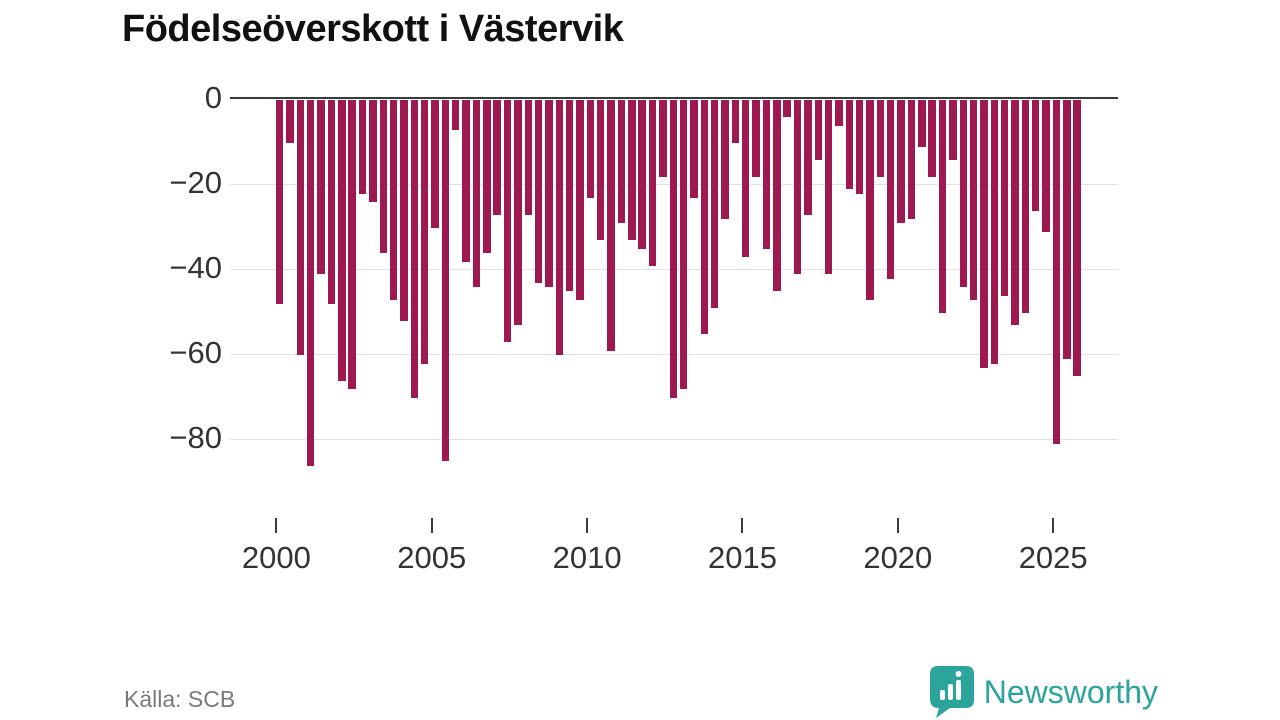 This screenshot has height=720, width=1280. What do you see at coordinates (195, 352) in the screenshot?
I see `y-axis-label: −60` at bounding box center [195, 352].